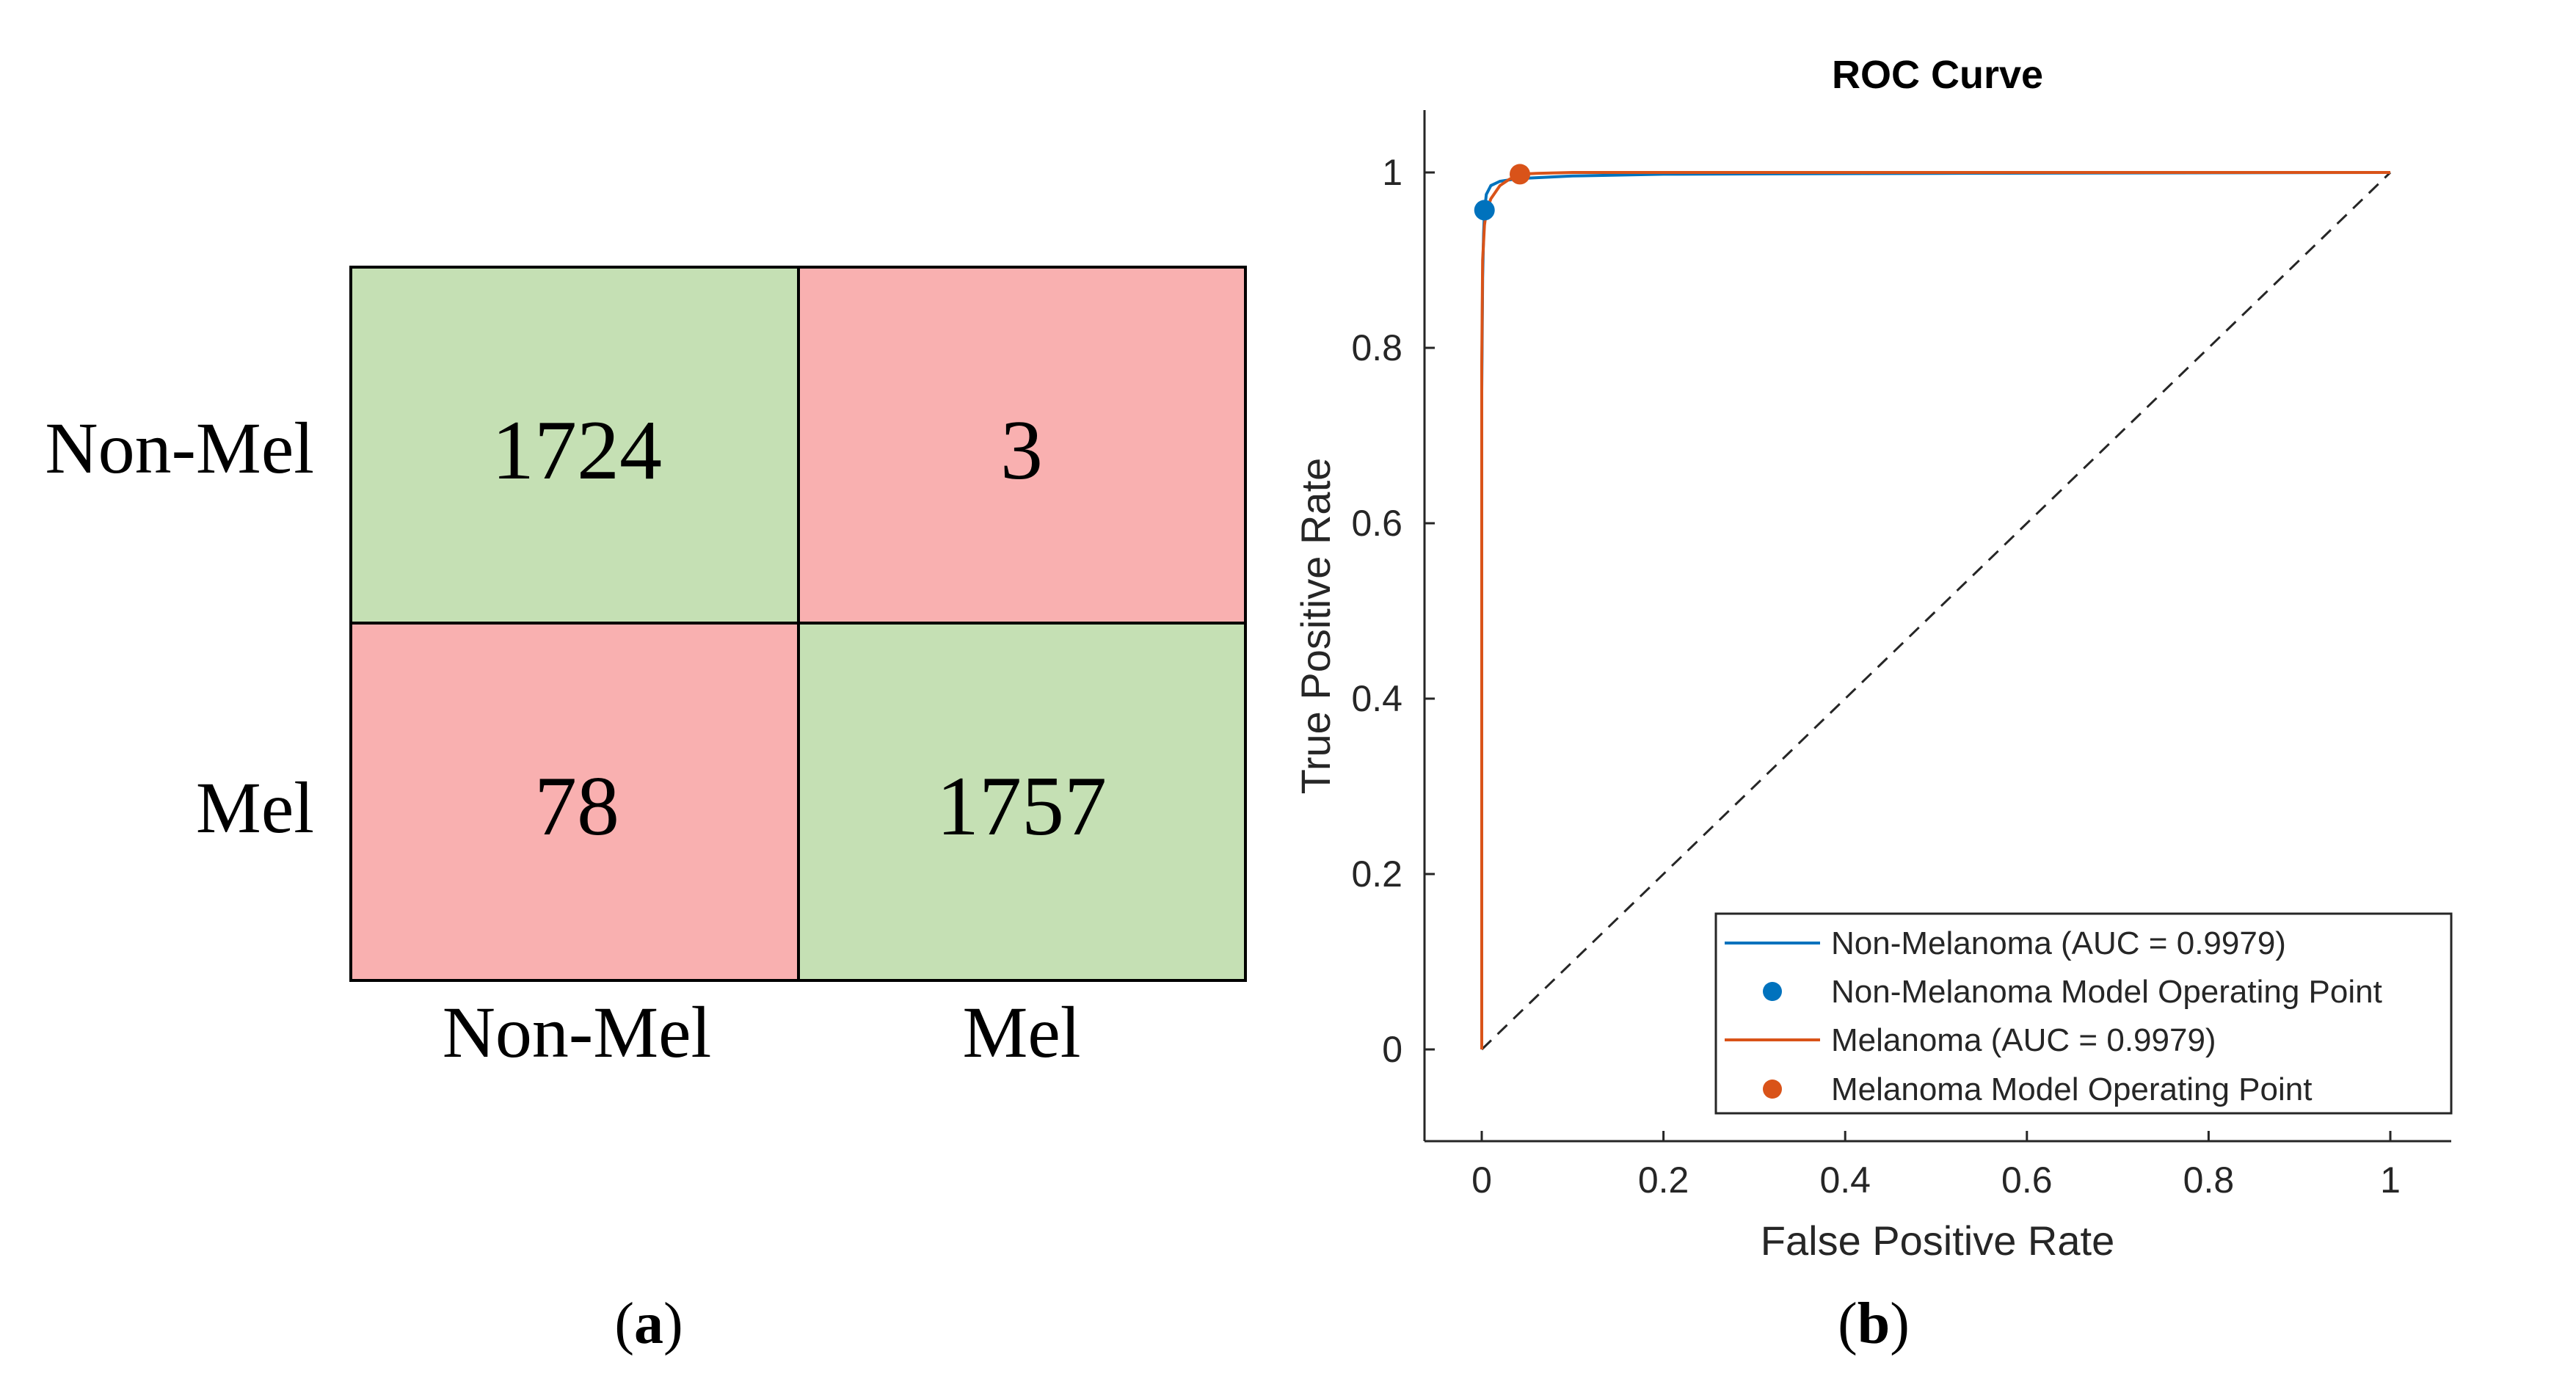 The image size is (2576, 1376). Describe the element at coordinates (1376, 347) in the screenshot. I see `y-tick-label: 0.8` at that location.